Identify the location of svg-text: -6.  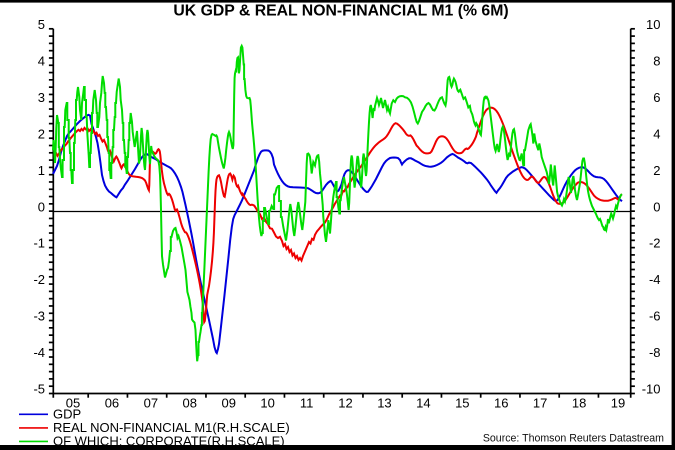
(655, 316).